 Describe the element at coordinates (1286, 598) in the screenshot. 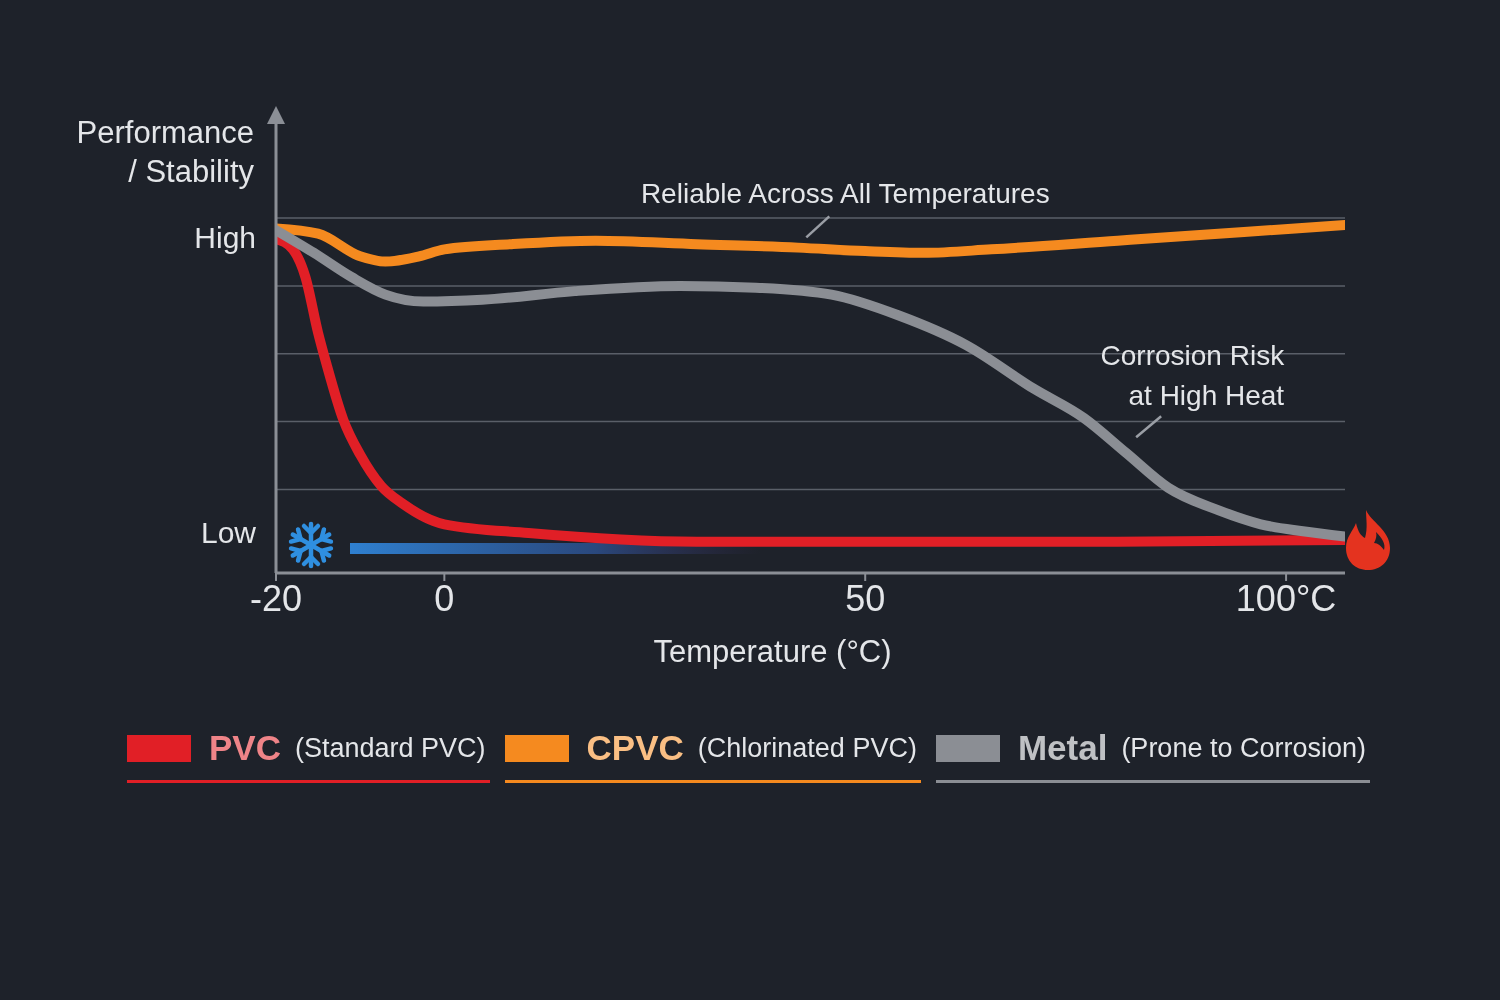

I see `x-tick-label: 100°C` at that location.